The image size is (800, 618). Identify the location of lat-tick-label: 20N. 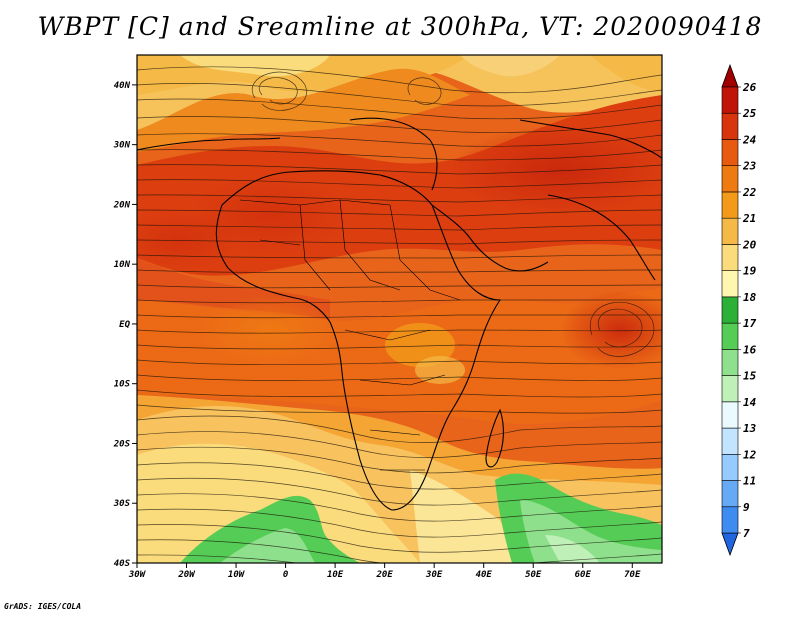
(122, 205).